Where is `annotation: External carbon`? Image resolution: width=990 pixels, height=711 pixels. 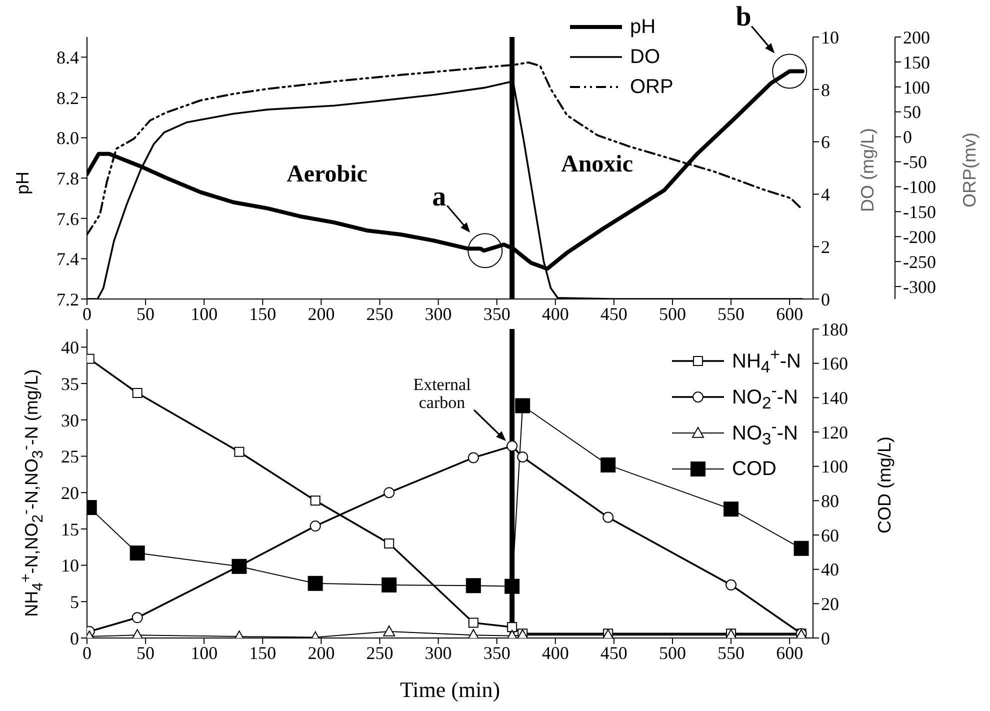 annotation: External carbon is located at coordinates (442, 393).